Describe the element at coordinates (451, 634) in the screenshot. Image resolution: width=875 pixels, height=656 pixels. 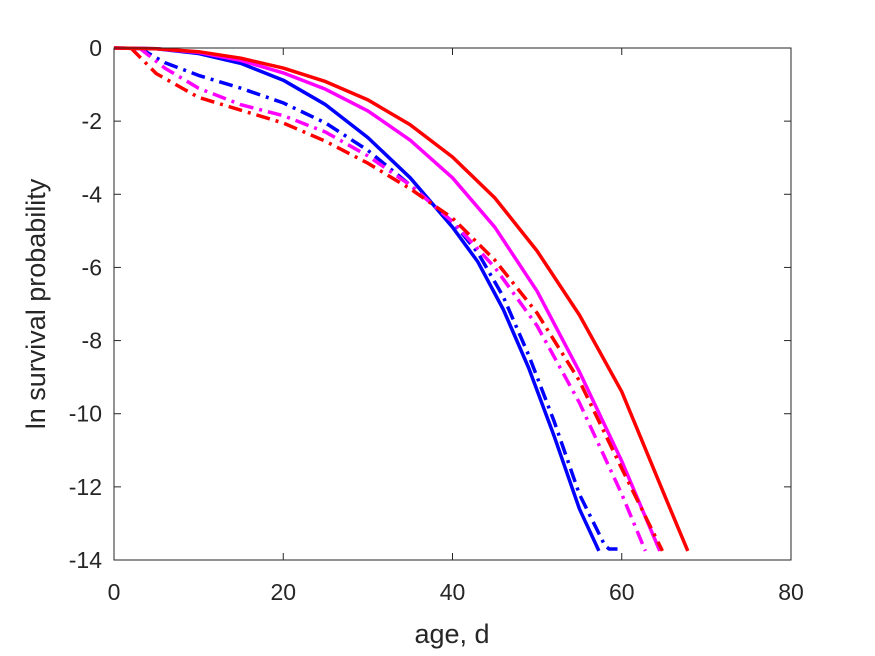
I see `x-axis-label: age, d` at that location.